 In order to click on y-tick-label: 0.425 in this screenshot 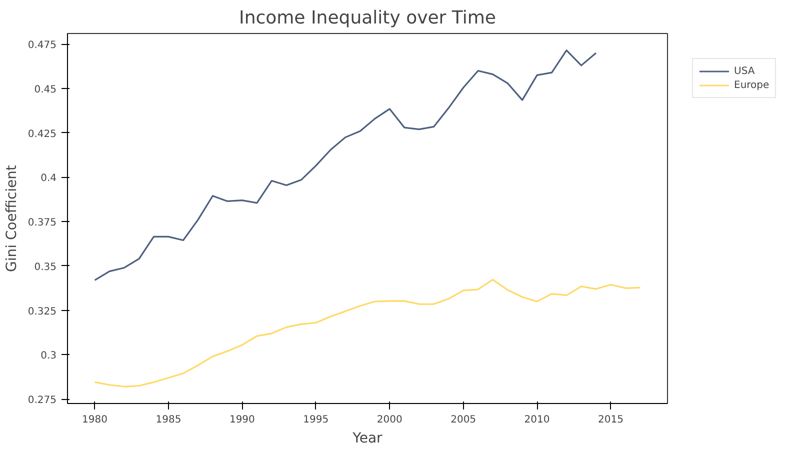, I will do `click(42, 134)`.